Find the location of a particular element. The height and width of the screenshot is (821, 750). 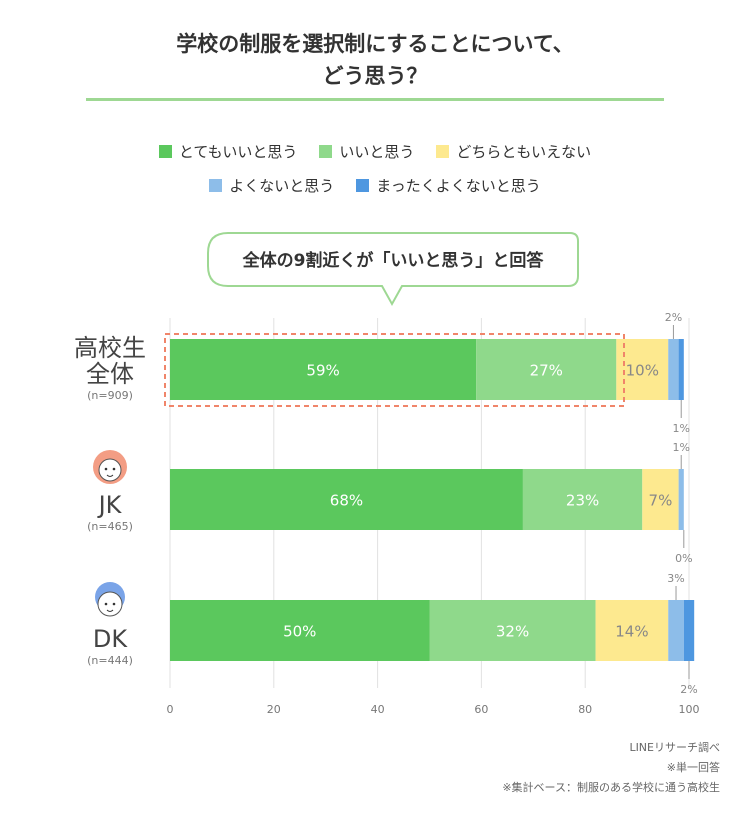

group-label-jk-text: JK is located at coordinates (110, 505).